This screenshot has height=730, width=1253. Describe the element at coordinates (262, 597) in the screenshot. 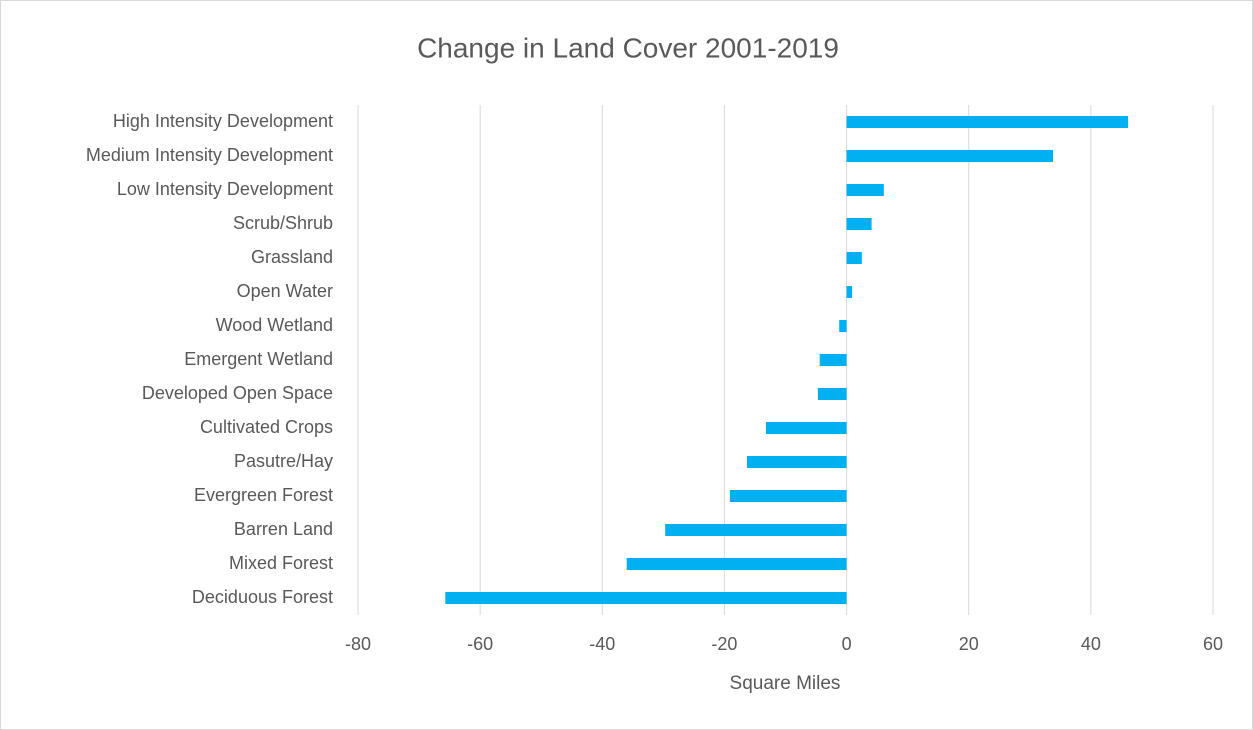

I see `y-tick-label: Deciduous Forest` at that location.